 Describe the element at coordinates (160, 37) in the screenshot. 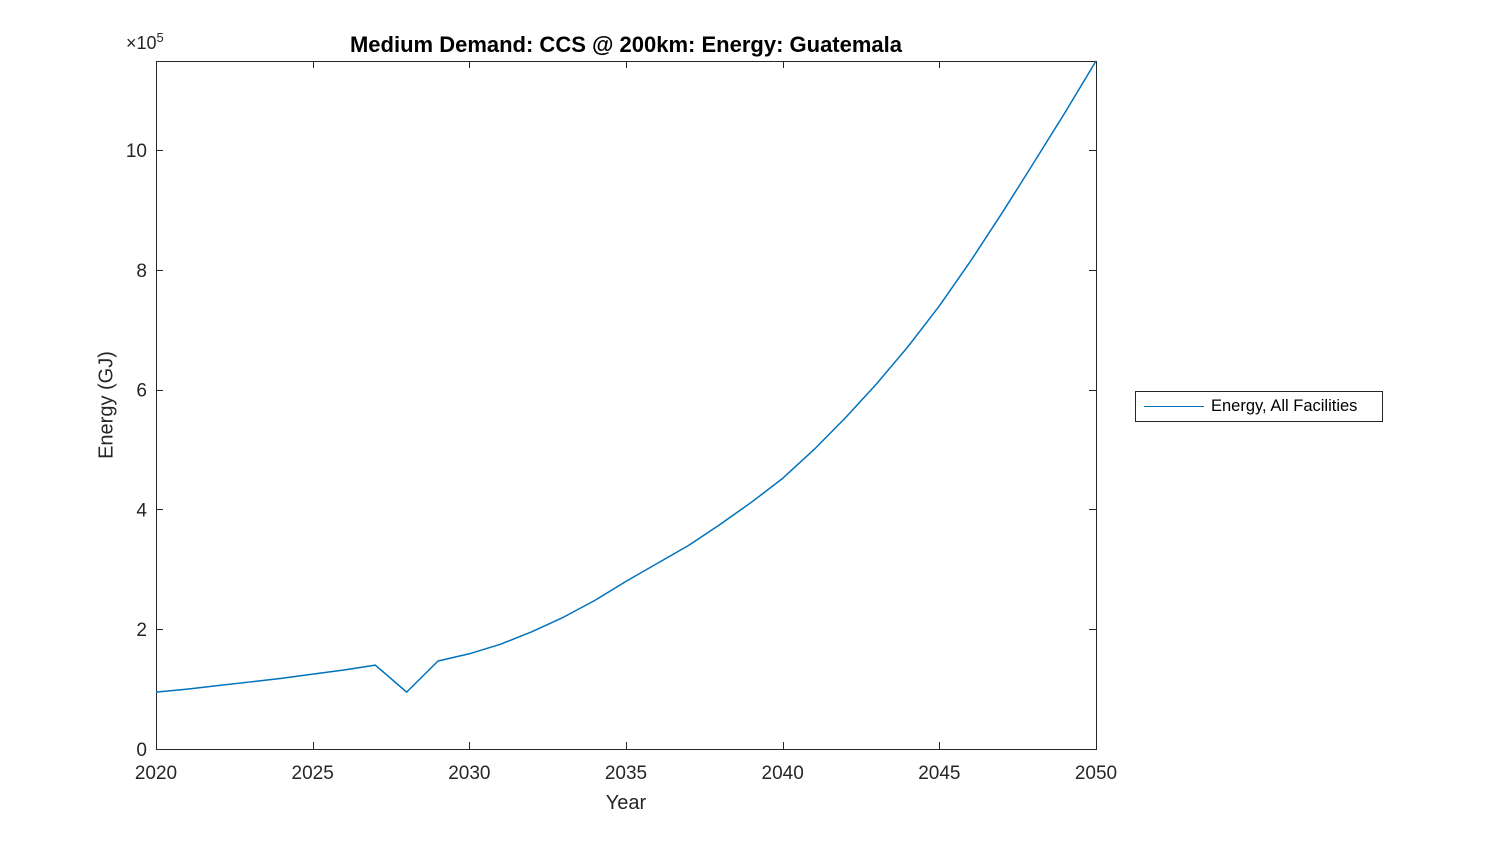

I see `exponent-power: 5` at that location.